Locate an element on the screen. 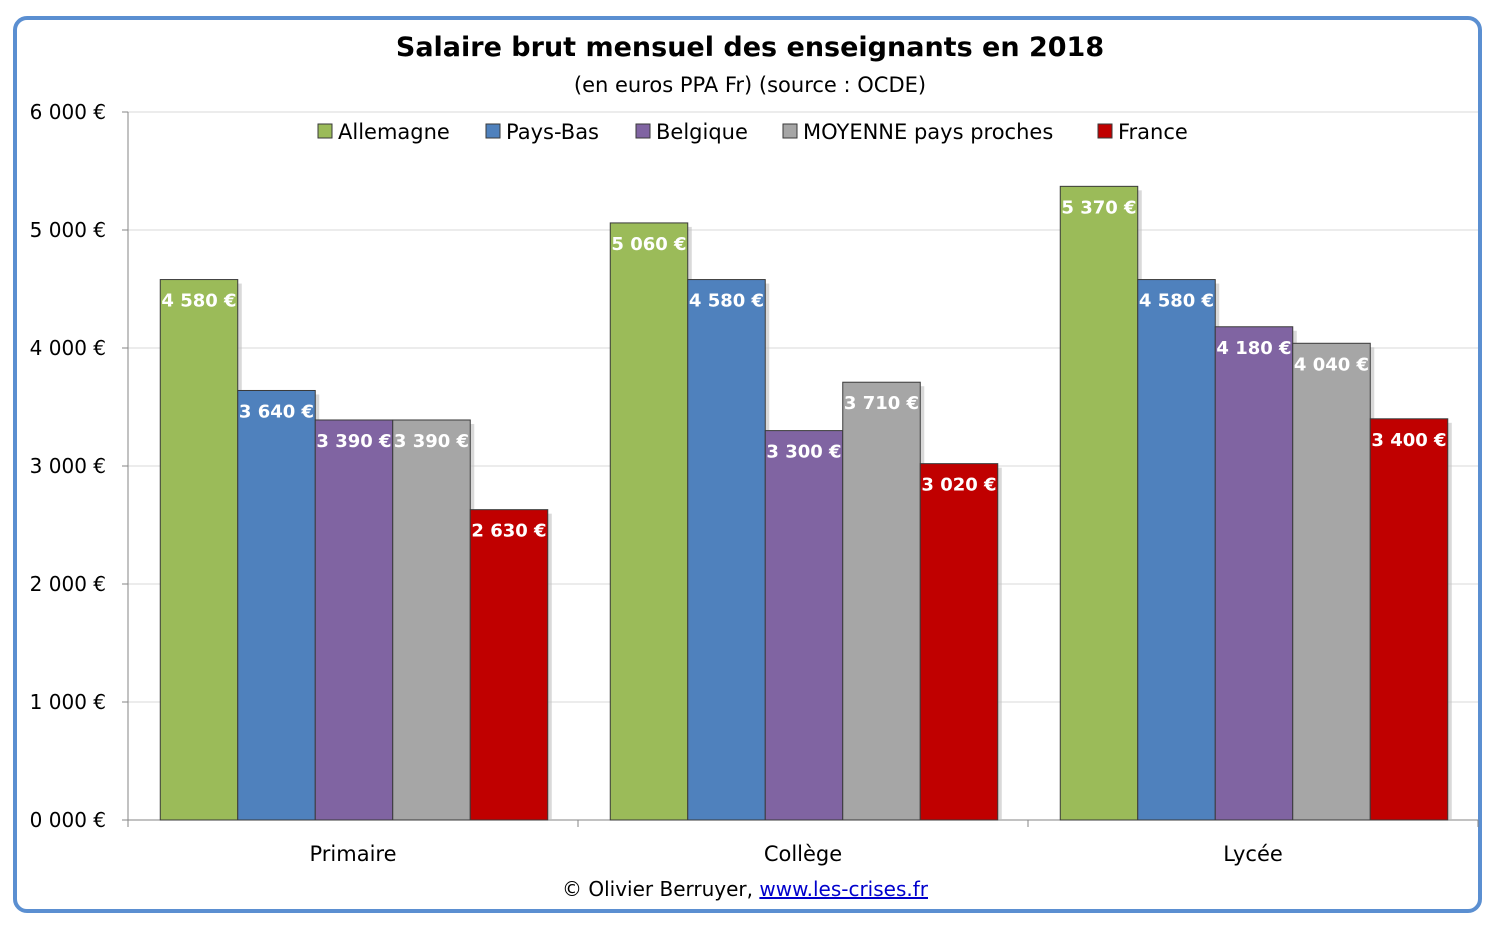 This screenshot has height=931, width=1500. bar-value-label: 3 300 € is located at coordinates (803, 452).